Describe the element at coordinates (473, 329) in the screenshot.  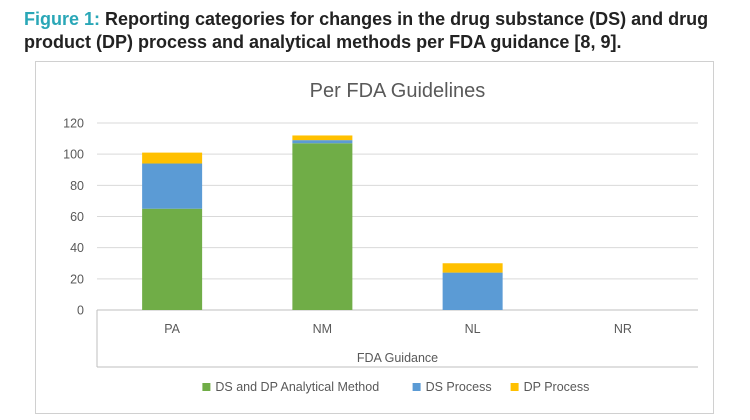
I see `x-tick-label: NL` at that location.